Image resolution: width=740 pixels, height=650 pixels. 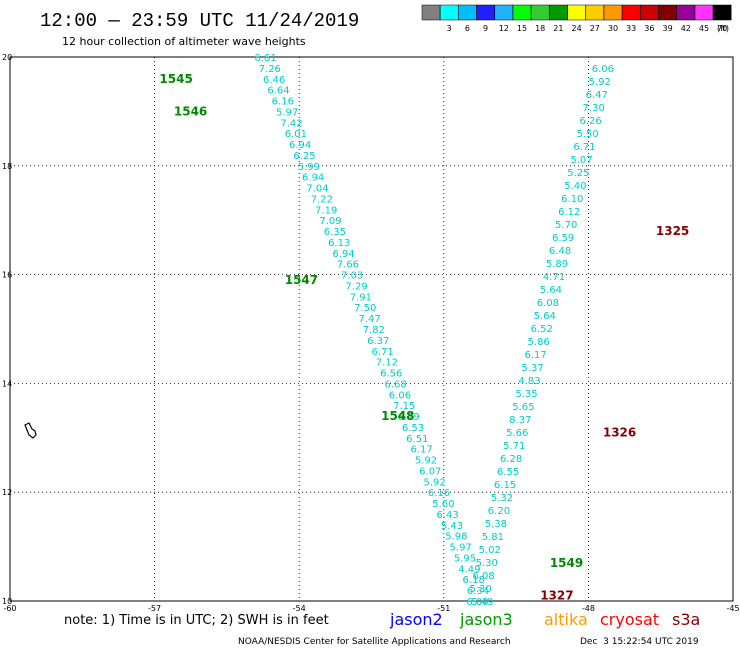 What do you see at coordinates (629, 619) in the screenshot?
I see `satellite-name: cryosat` at bounding box center [629, 619].